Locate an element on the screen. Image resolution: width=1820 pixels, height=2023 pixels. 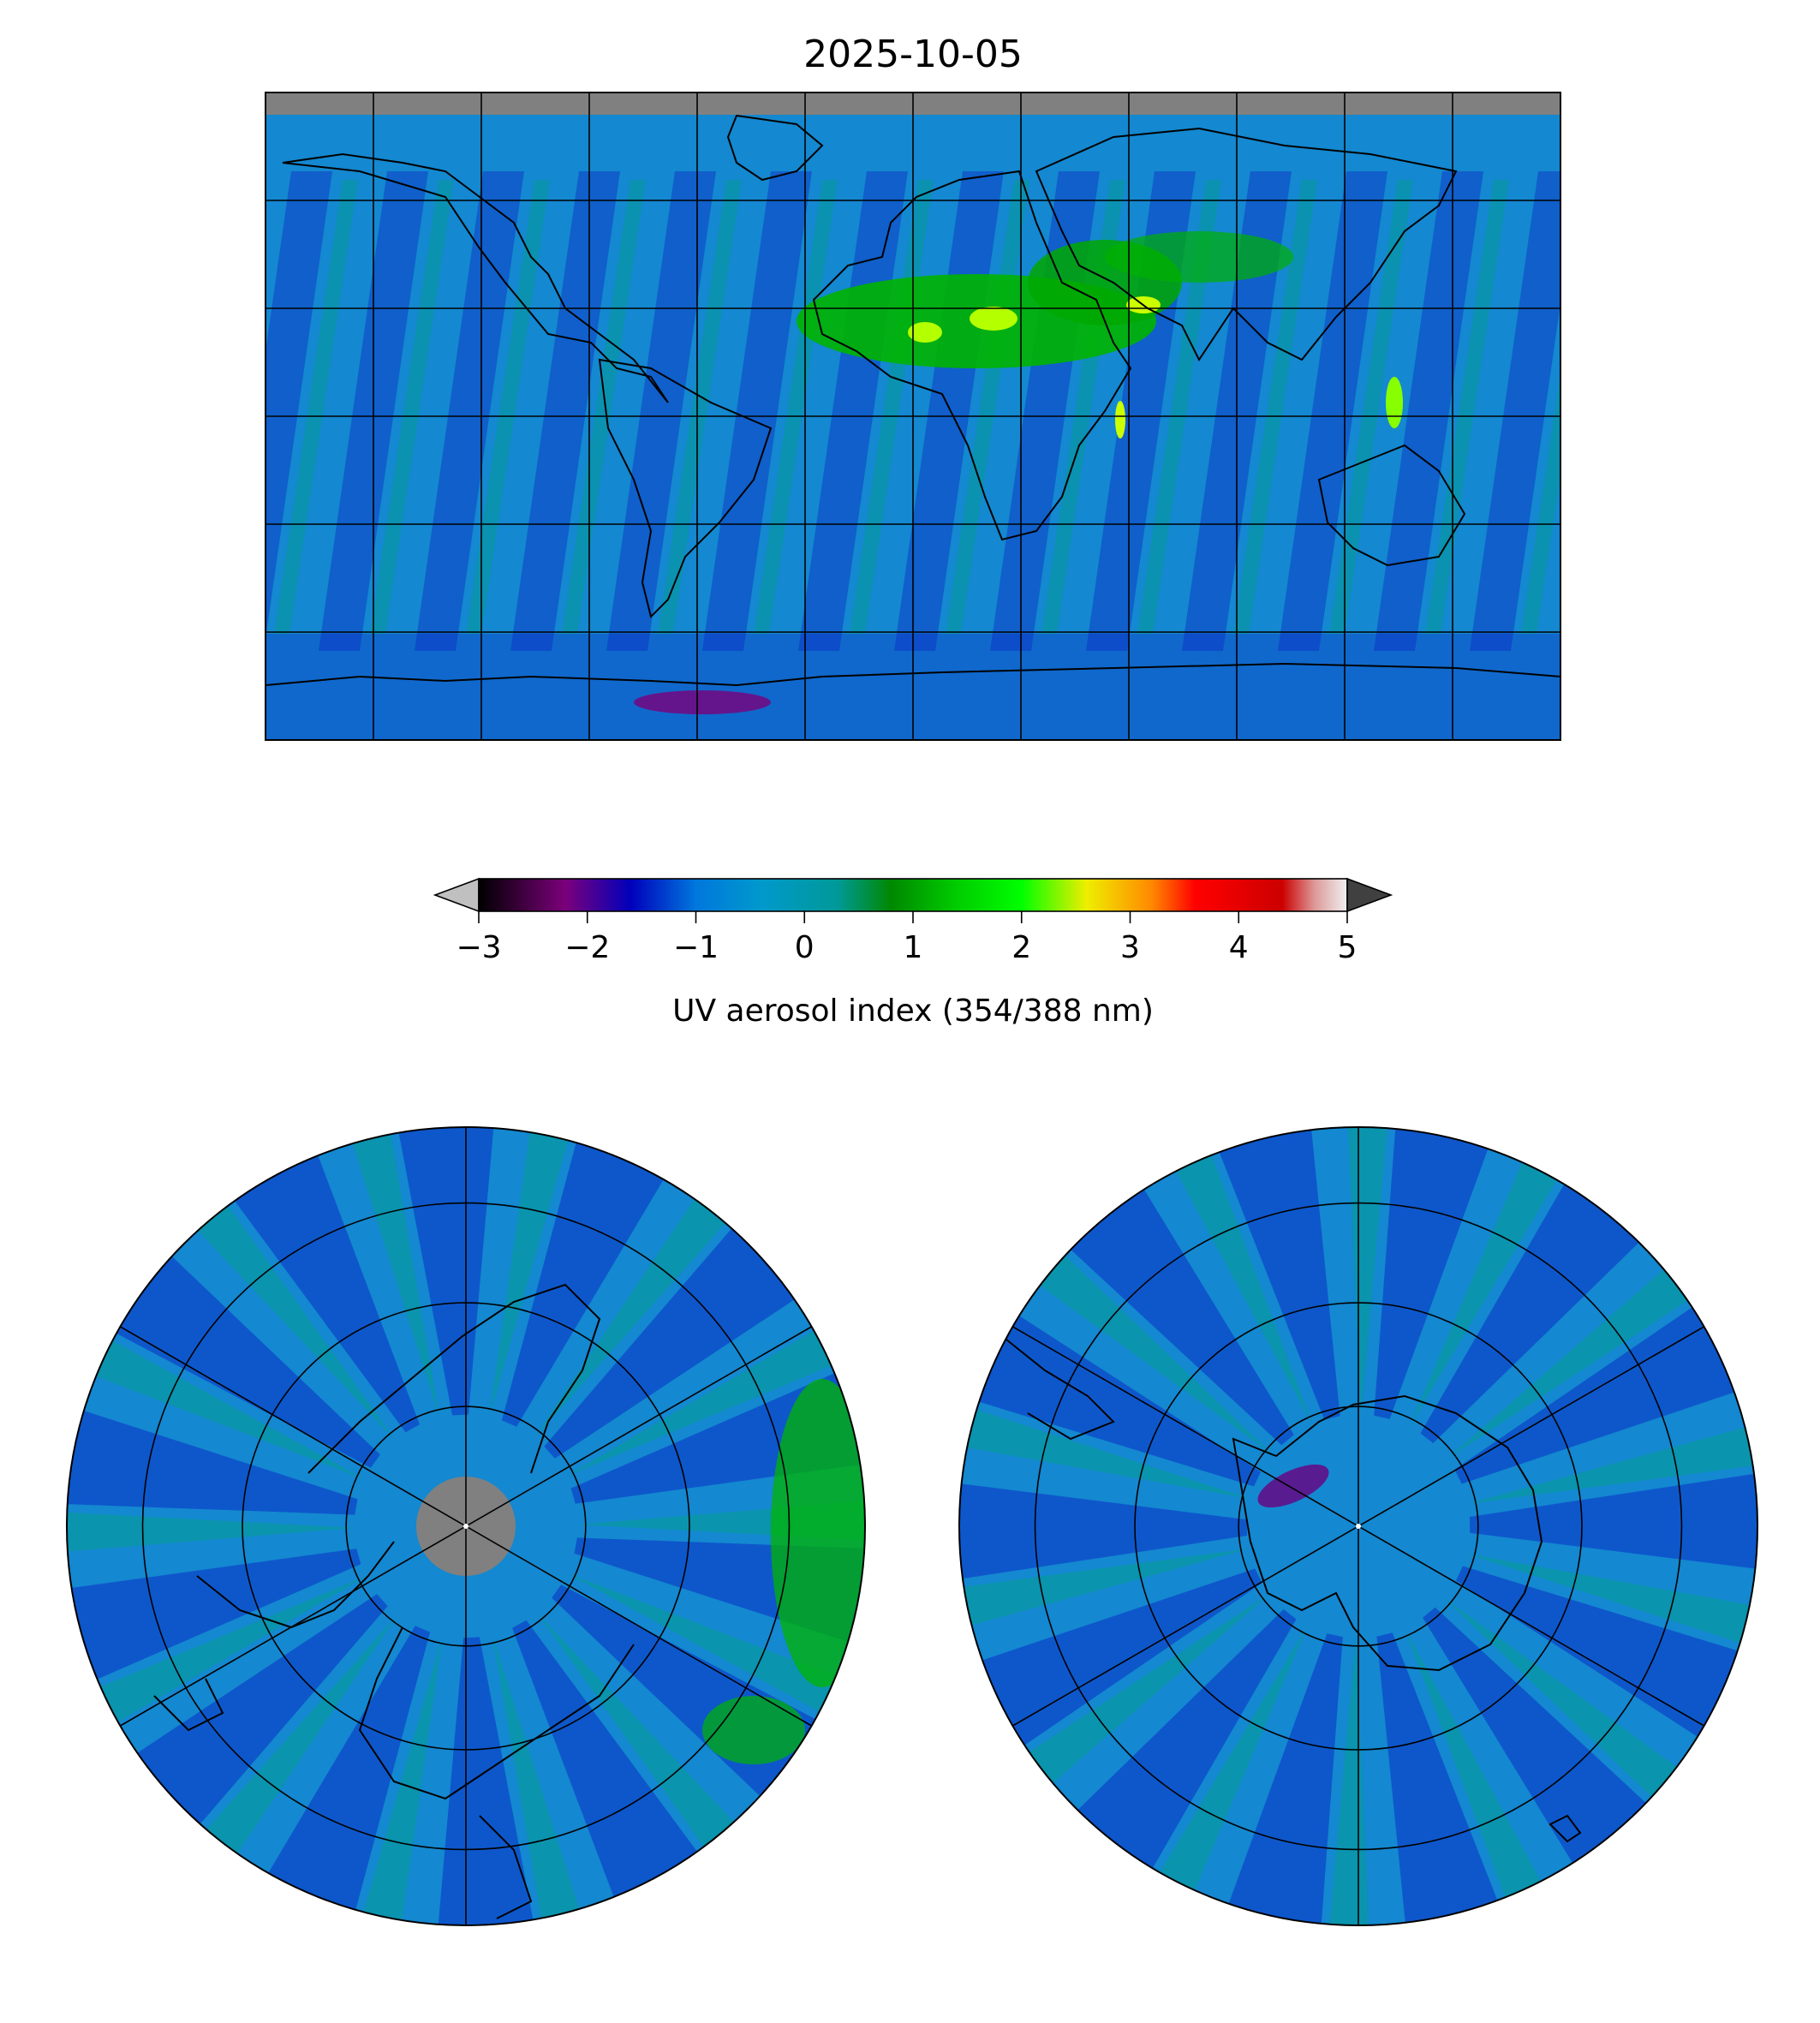
south-graticule is located at coordinates (1358, 1526).